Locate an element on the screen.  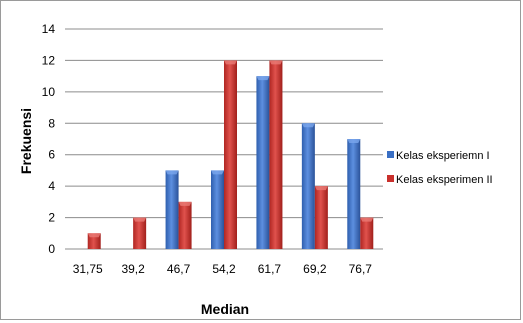
x-tick-label: 31,75 is located at coordinates (88, 269).